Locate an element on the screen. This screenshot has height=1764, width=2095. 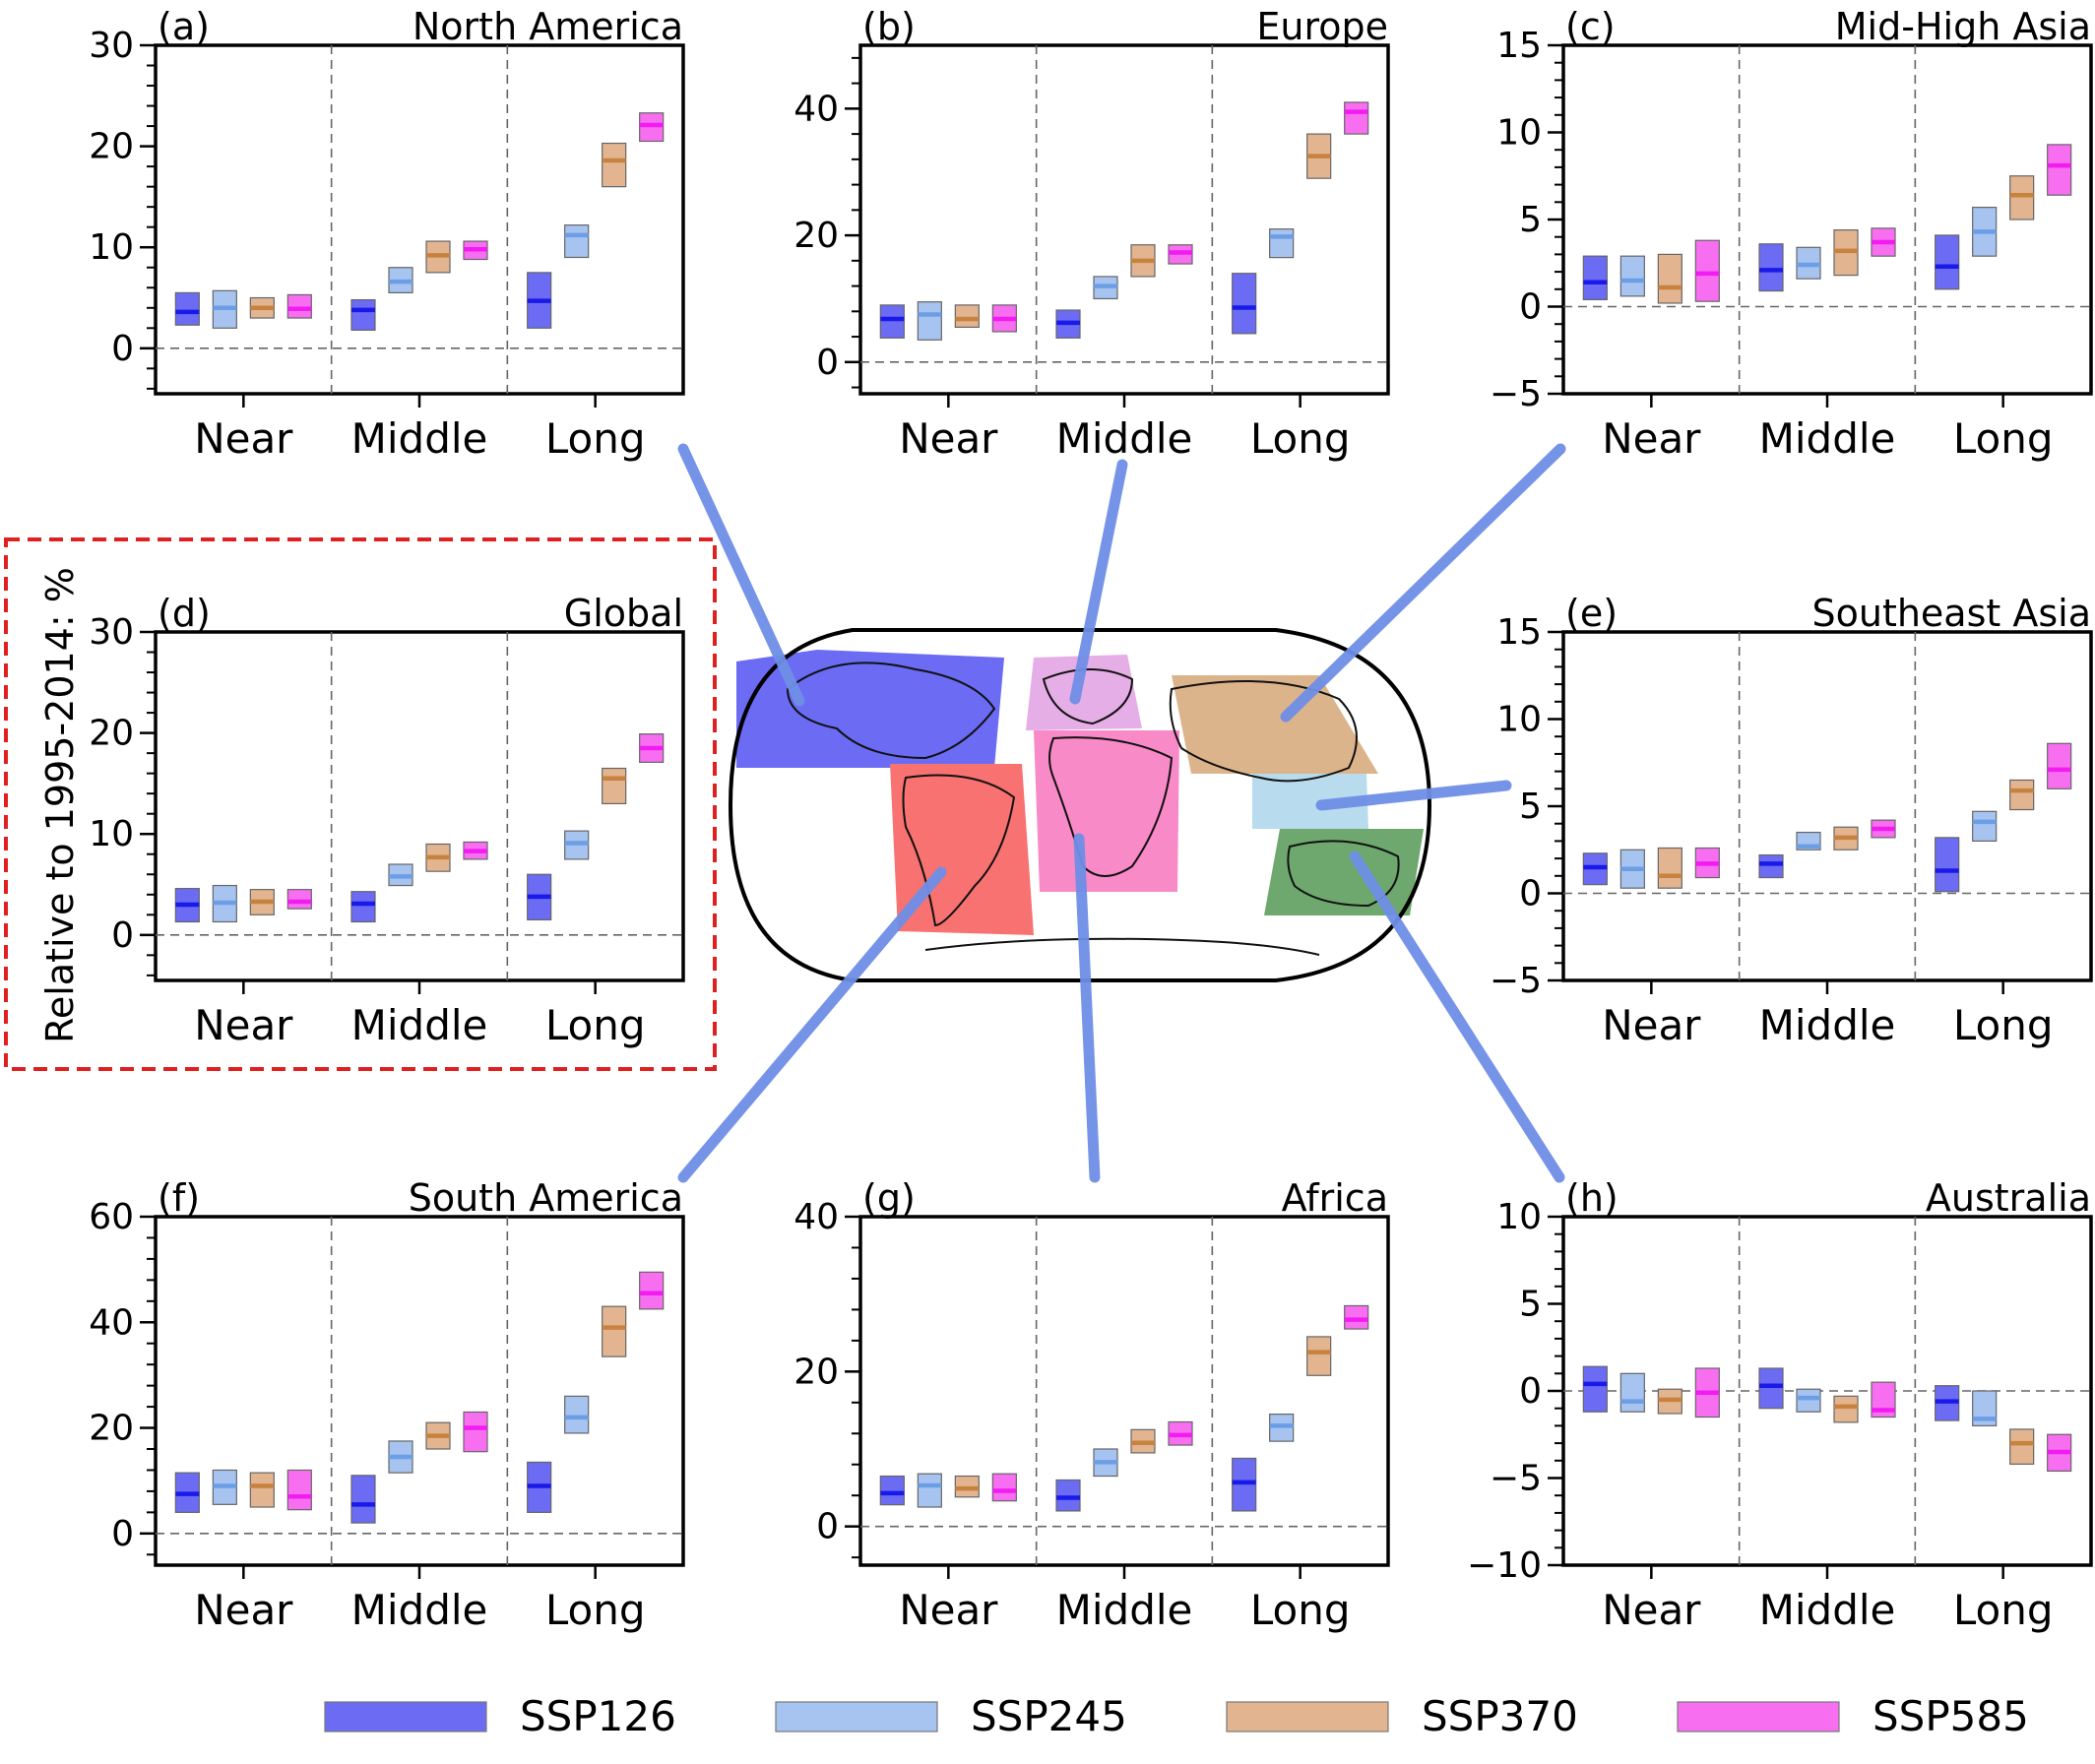
legend-label-ssp370: SSP370 is located at coordinates (1500, 1716).